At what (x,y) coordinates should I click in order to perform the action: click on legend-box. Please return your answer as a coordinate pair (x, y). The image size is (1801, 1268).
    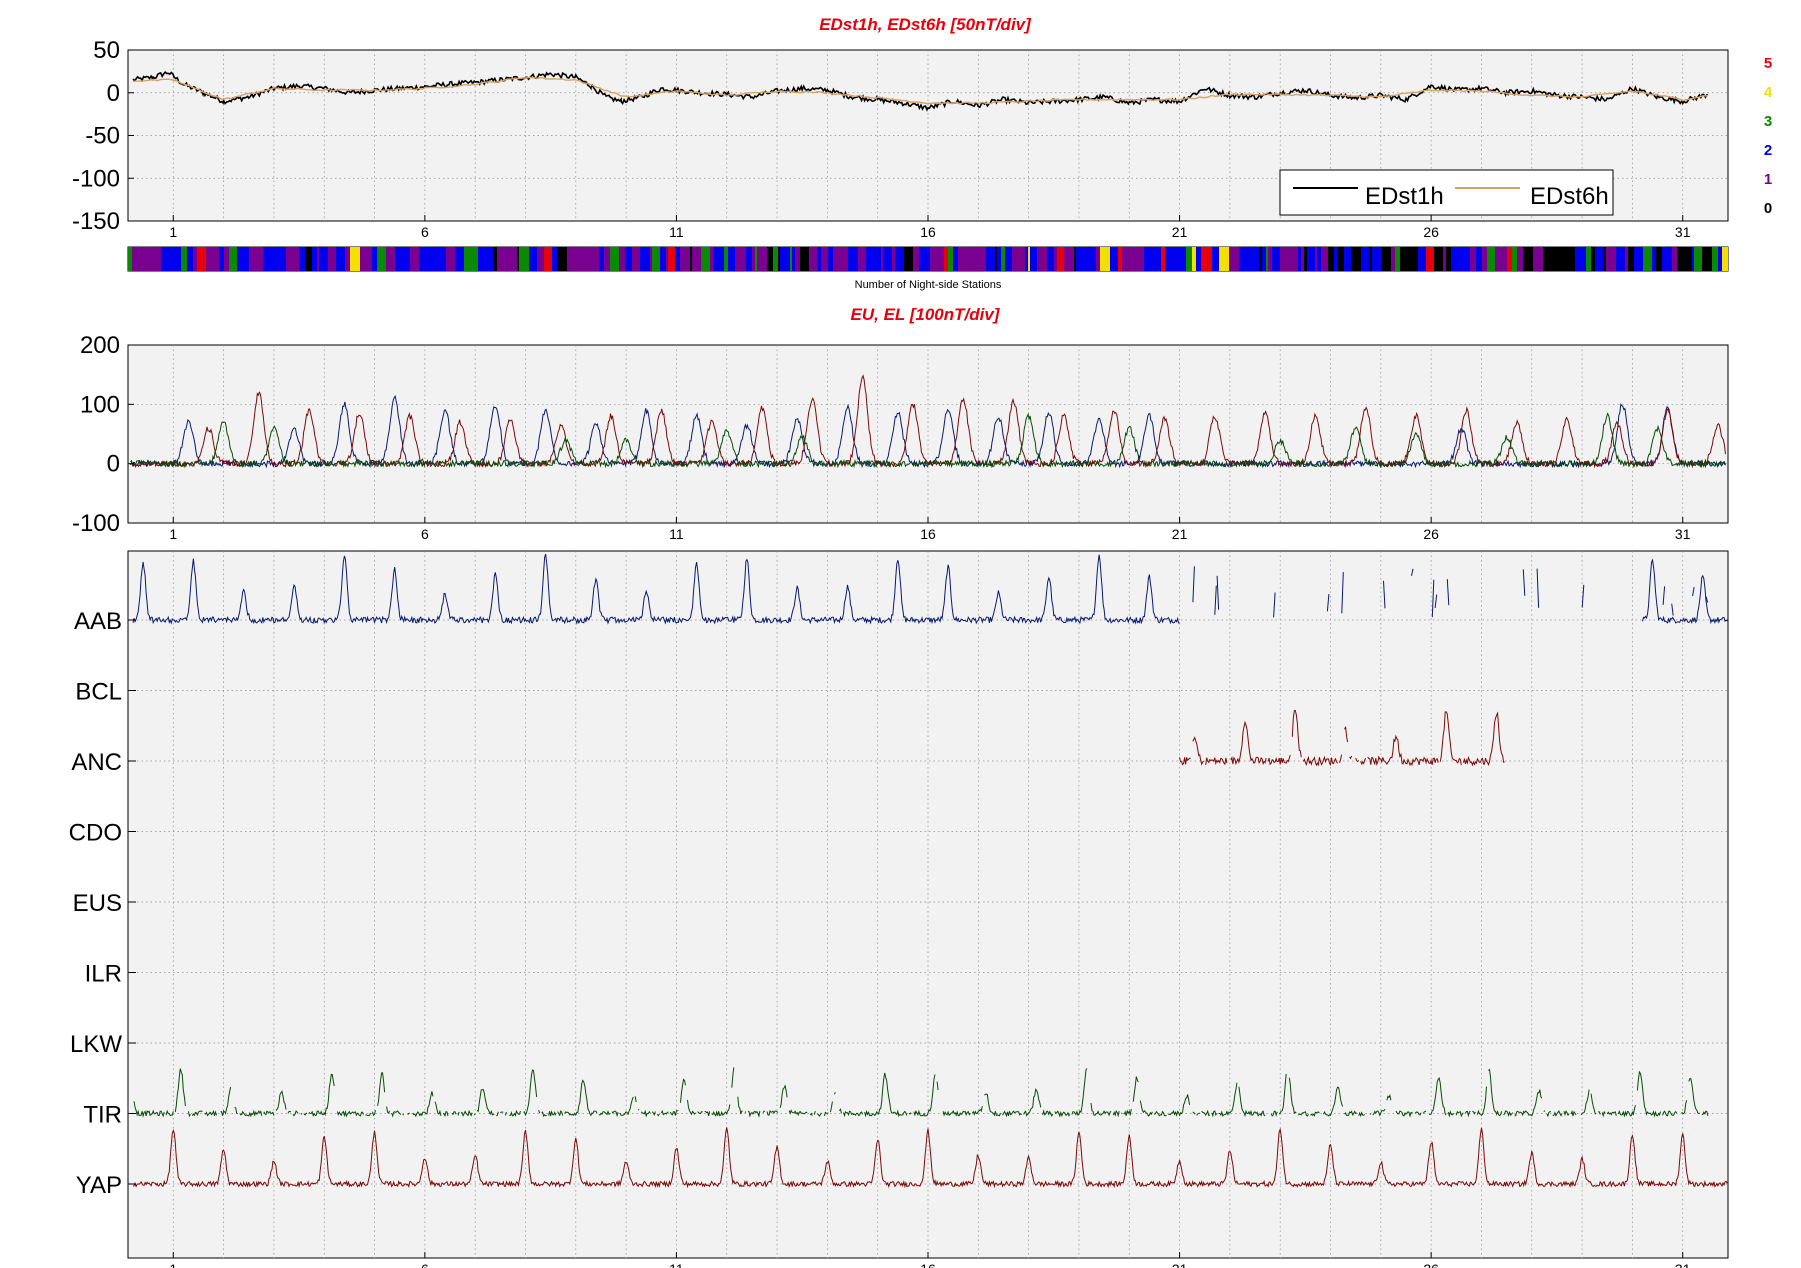
    Looking at the image, I should click on (1446, 192).